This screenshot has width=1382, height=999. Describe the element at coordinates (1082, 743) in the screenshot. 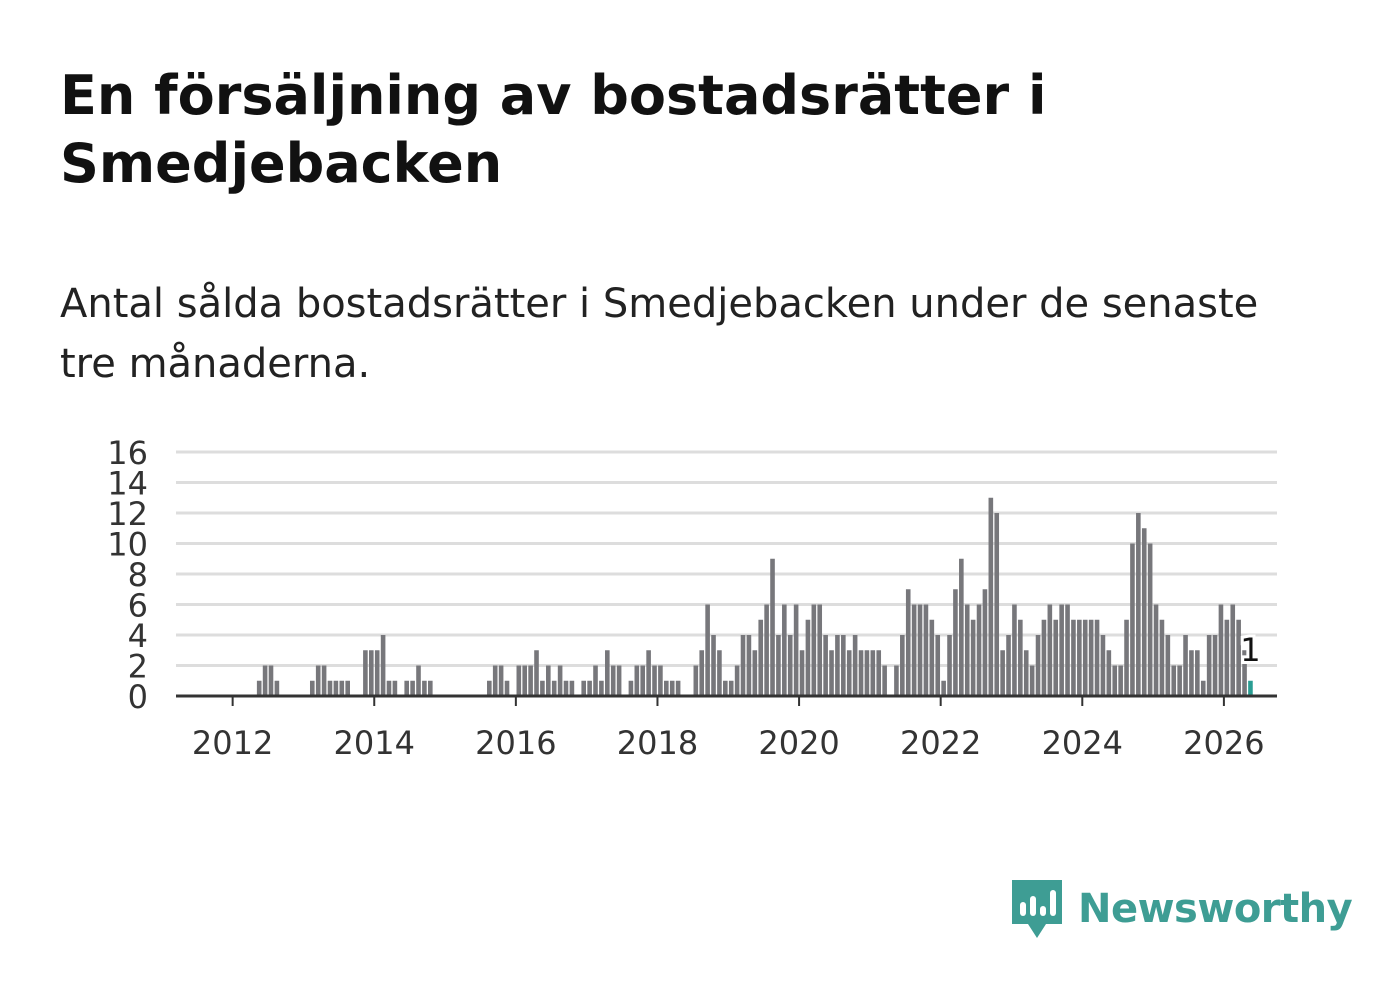

I see `x-tick-label: 2024` at that location.